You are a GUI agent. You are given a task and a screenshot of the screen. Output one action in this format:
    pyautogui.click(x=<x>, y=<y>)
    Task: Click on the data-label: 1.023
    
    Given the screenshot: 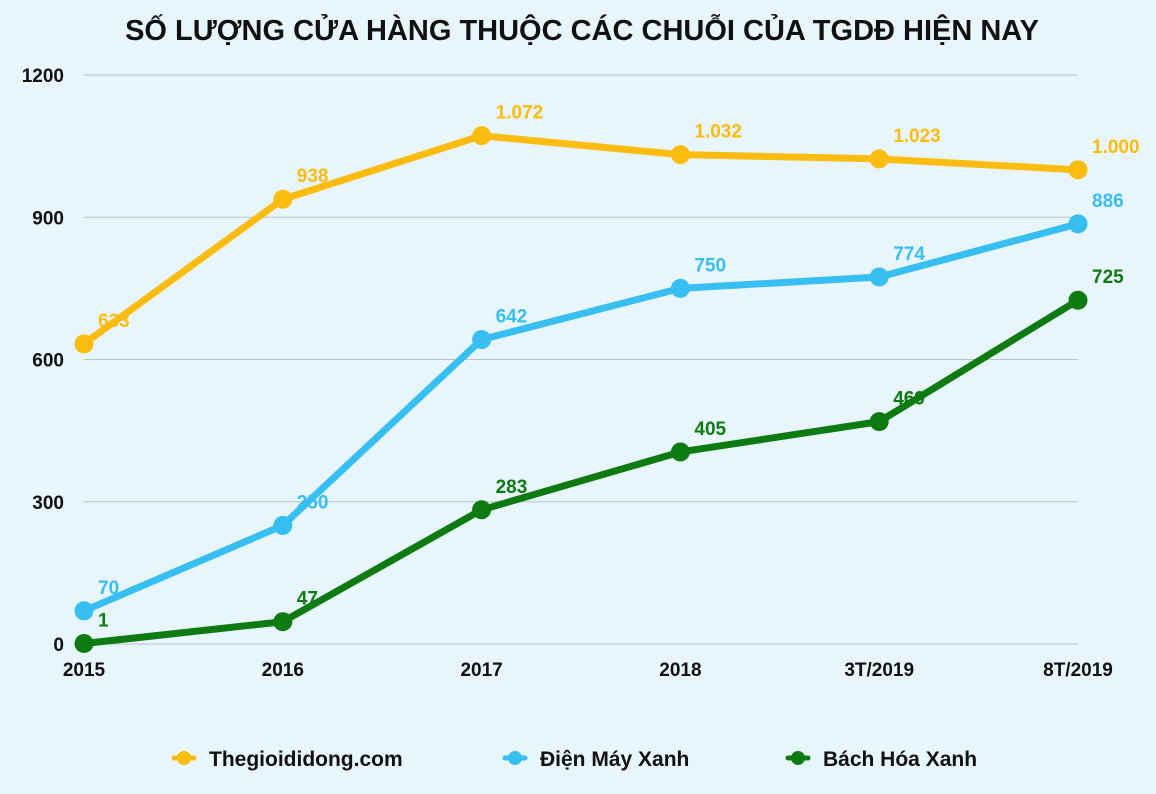 What is the action you would take?
    pyautogui.click(x=917, y=136)
    